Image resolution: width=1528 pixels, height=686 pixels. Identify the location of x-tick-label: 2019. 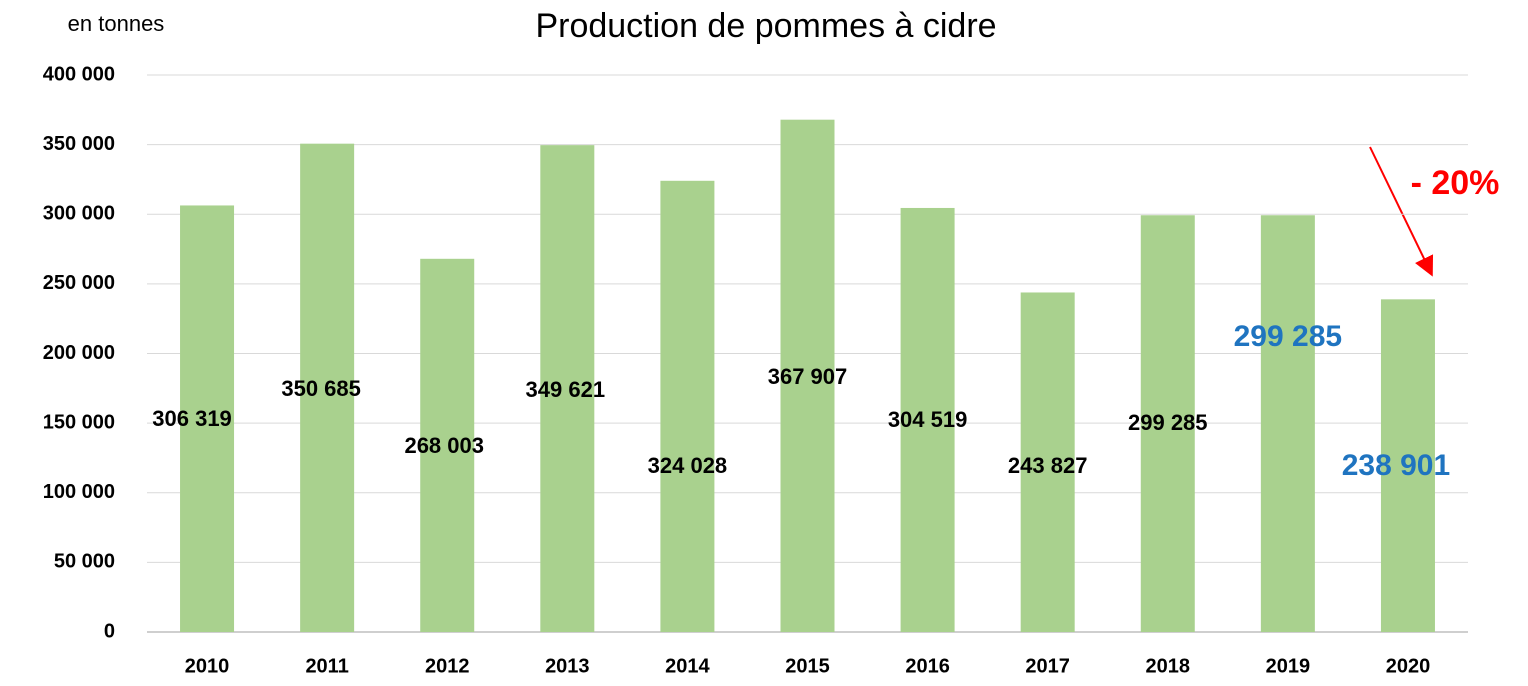
(1288, 666).